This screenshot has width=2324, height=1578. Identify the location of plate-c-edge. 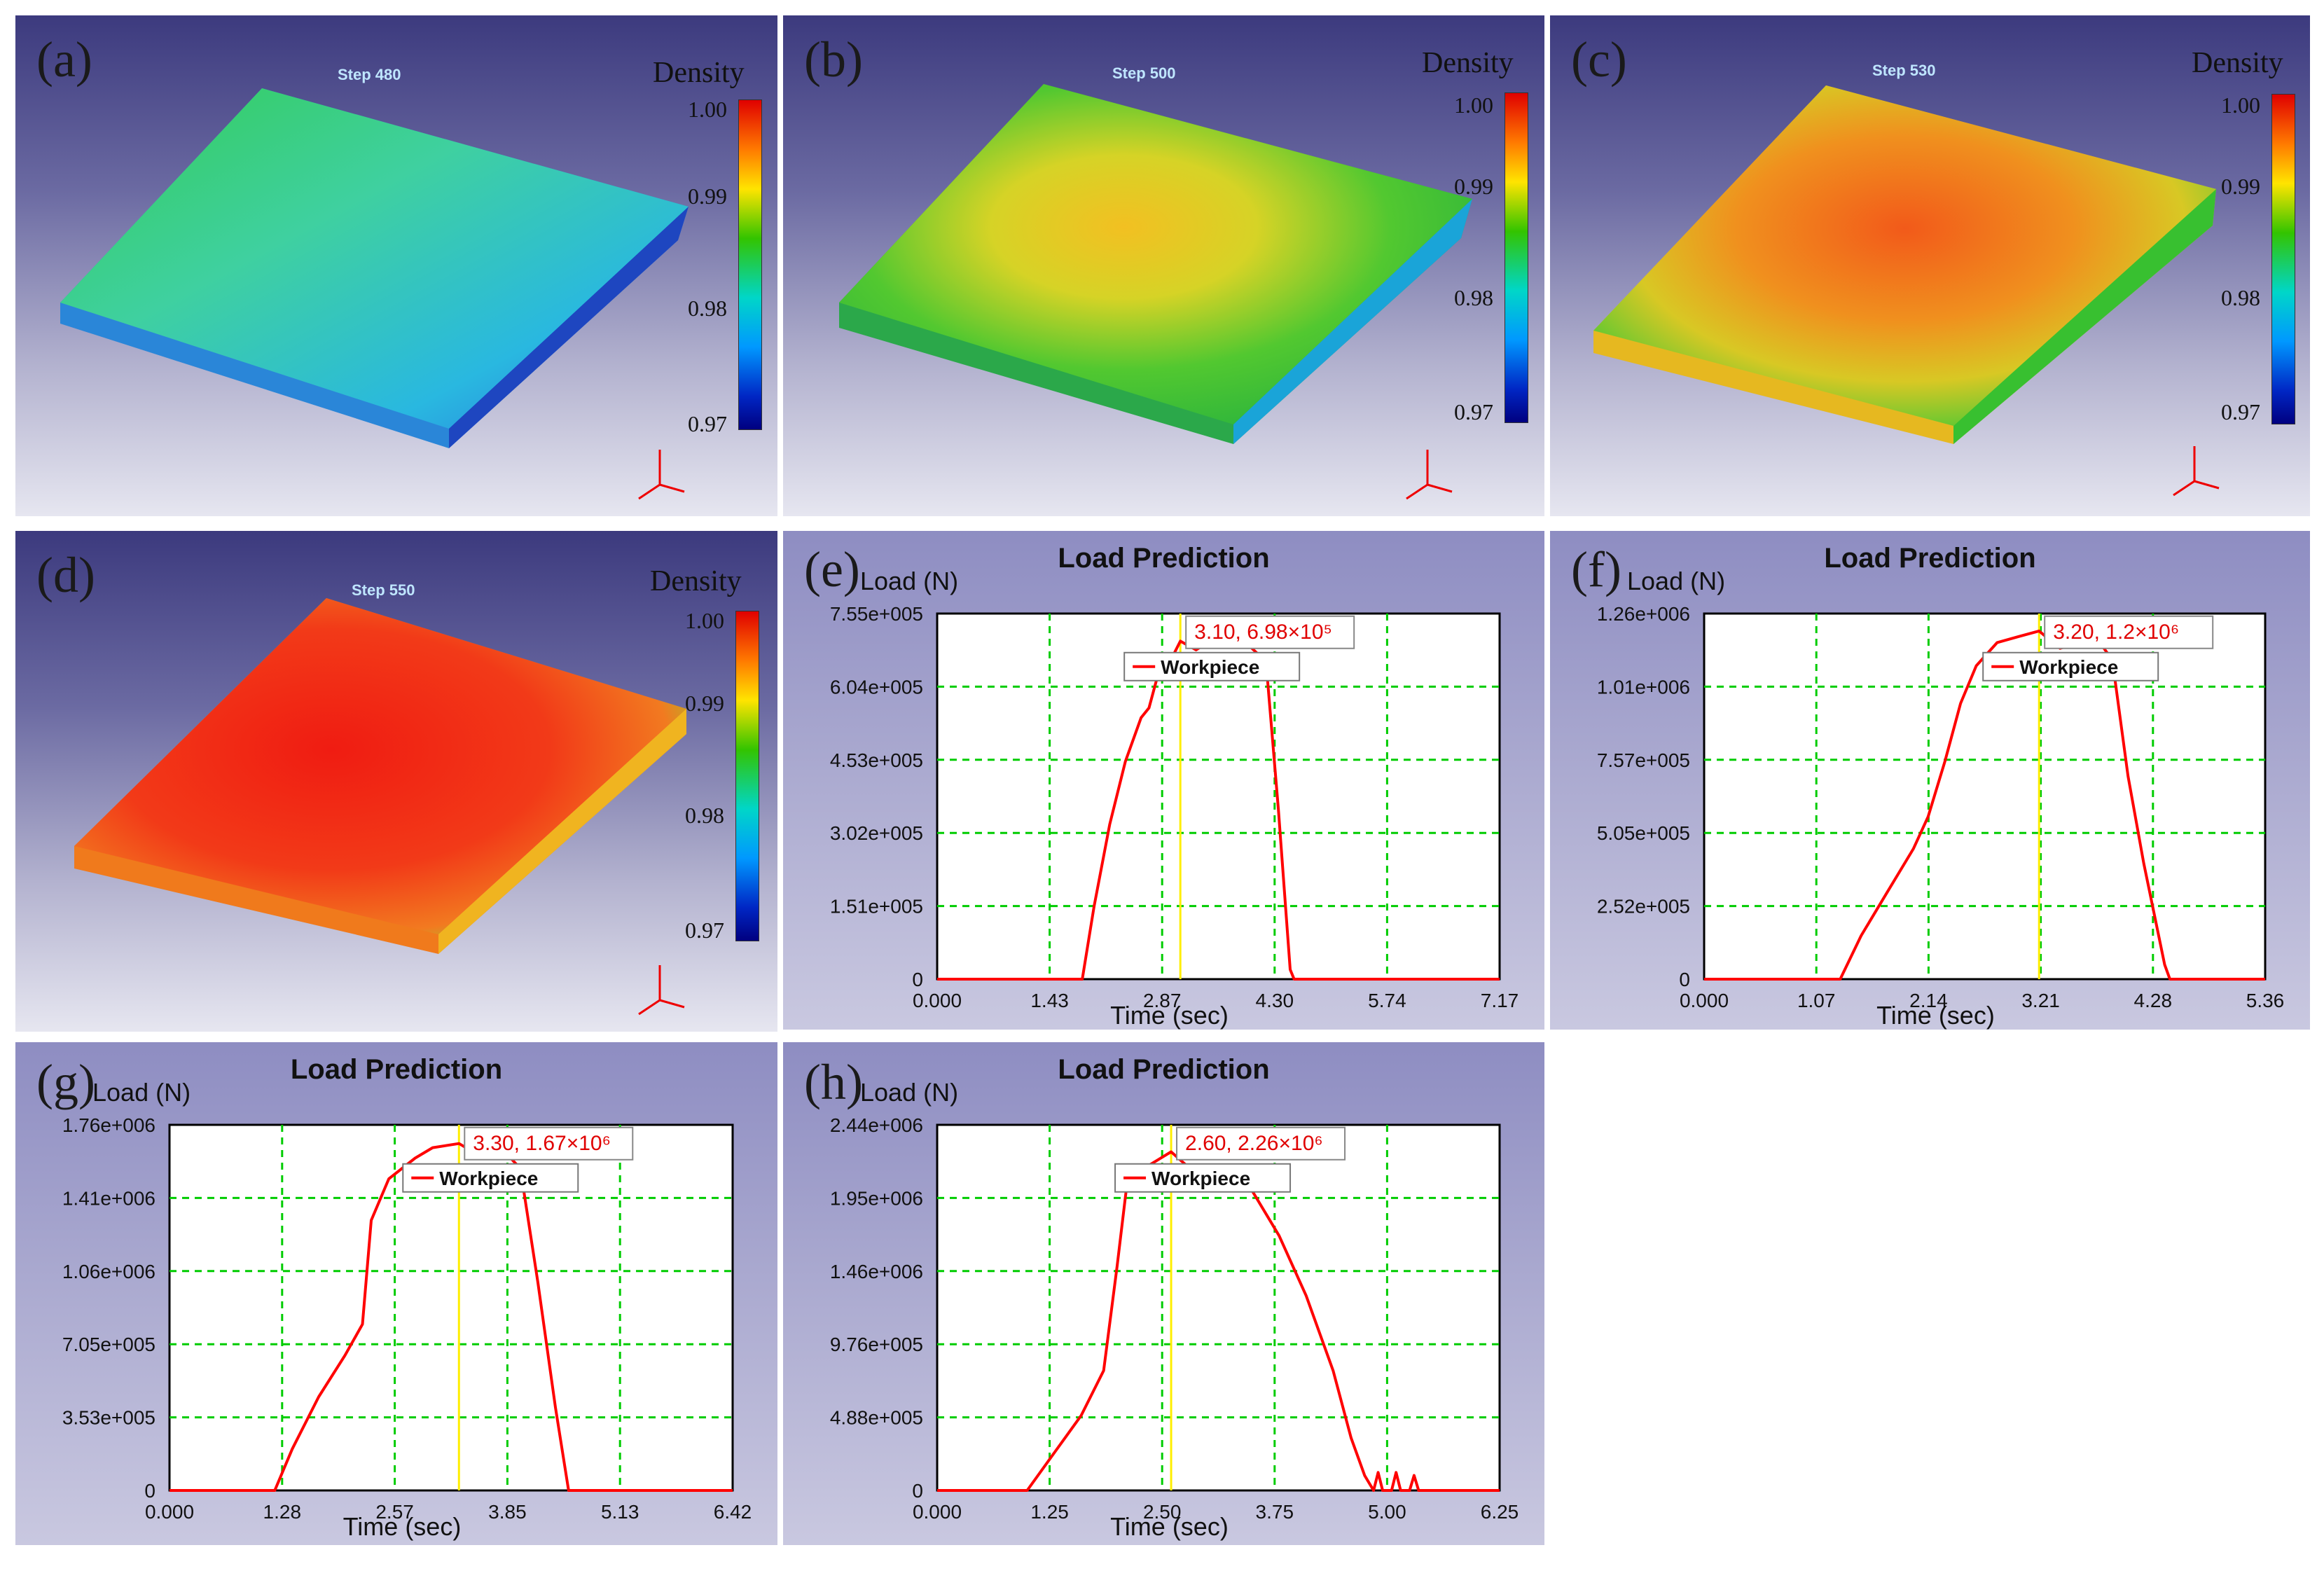
(2084, 316).